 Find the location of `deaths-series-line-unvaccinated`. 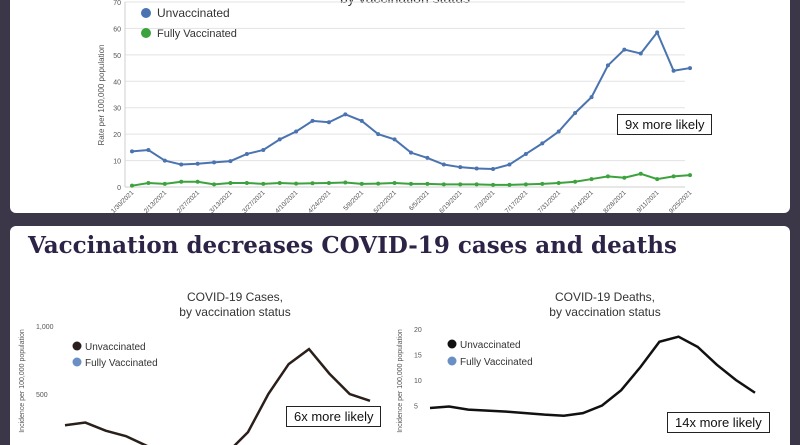

deaths-series-line-unvaccinated is located at coordinates (592, 376).